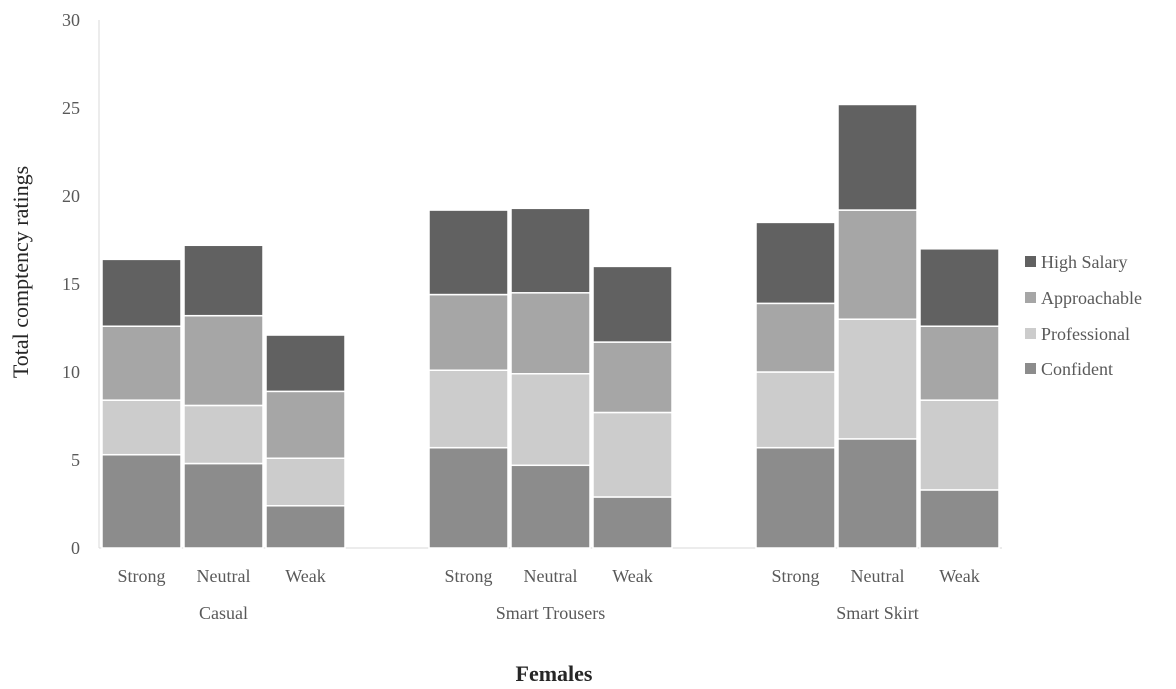  What do you see at coordinates (554, 673) in the screenshot?
I see `x-axis-title: Females` at bounding box center [554, 673].